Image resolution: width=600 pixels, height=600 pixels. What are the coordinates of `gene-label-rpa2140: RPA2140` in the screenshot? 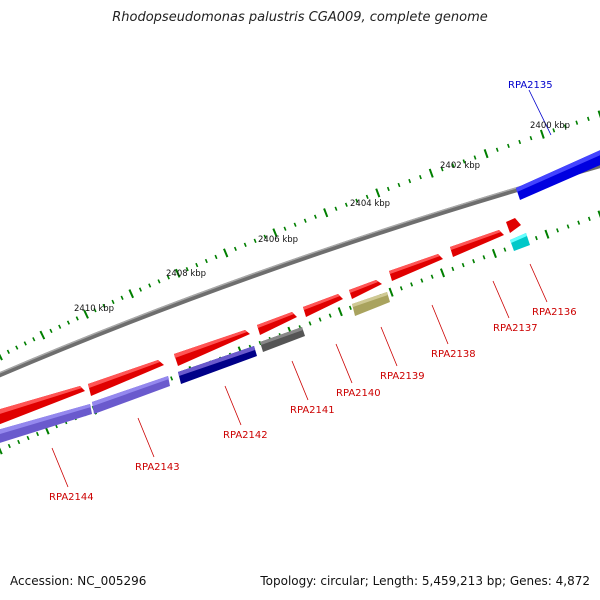 It's located at (358, 393).